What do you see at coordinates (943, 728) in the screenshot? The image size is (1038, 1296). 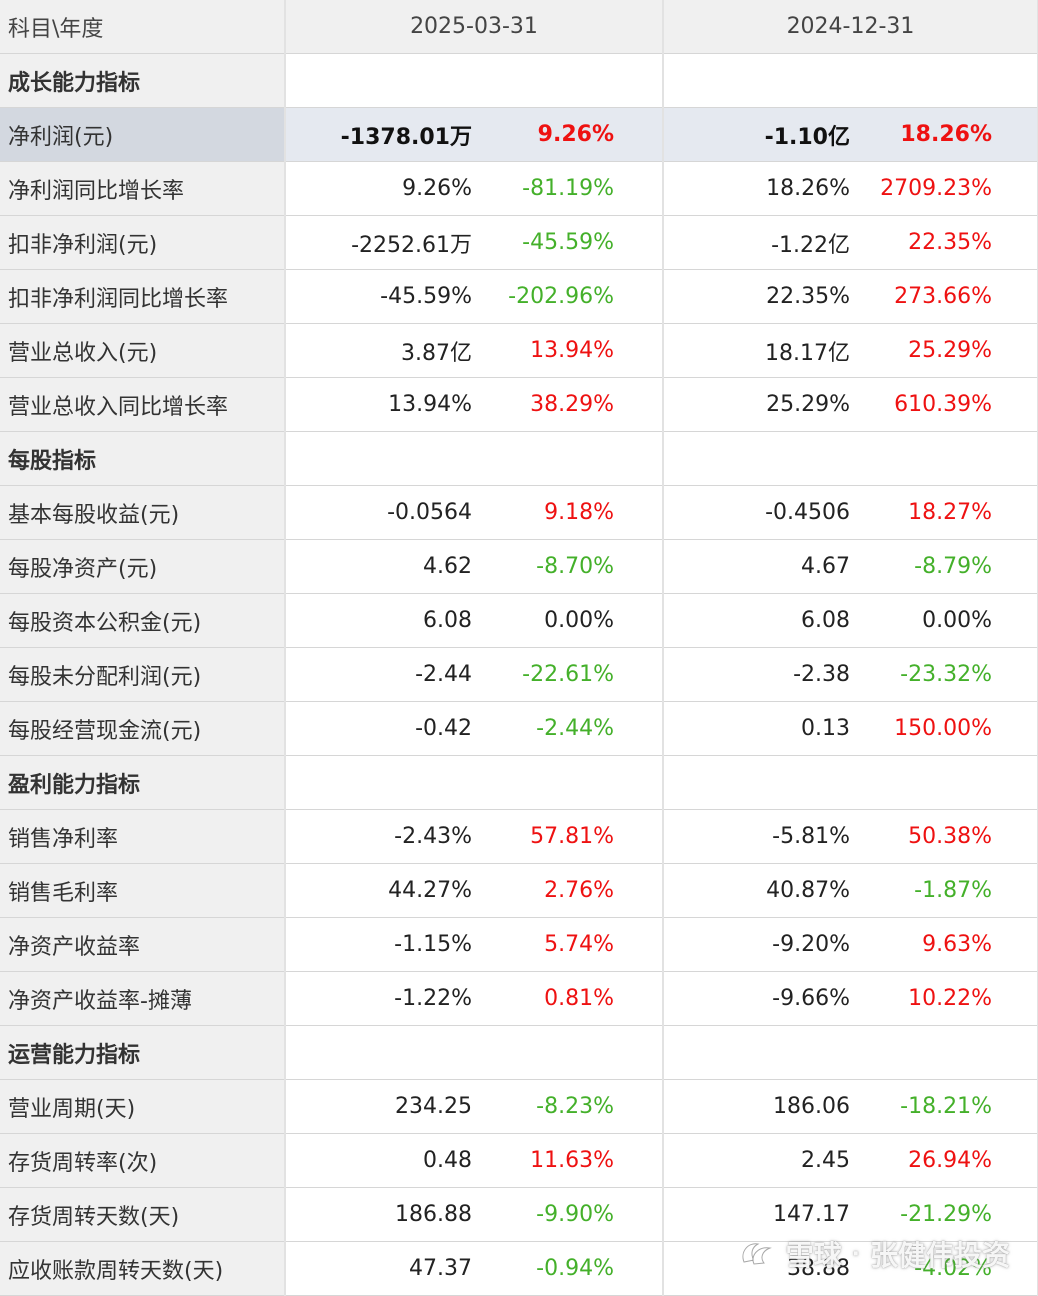 I see `change-percent: 150.00%` at bounding box center [943, 728].